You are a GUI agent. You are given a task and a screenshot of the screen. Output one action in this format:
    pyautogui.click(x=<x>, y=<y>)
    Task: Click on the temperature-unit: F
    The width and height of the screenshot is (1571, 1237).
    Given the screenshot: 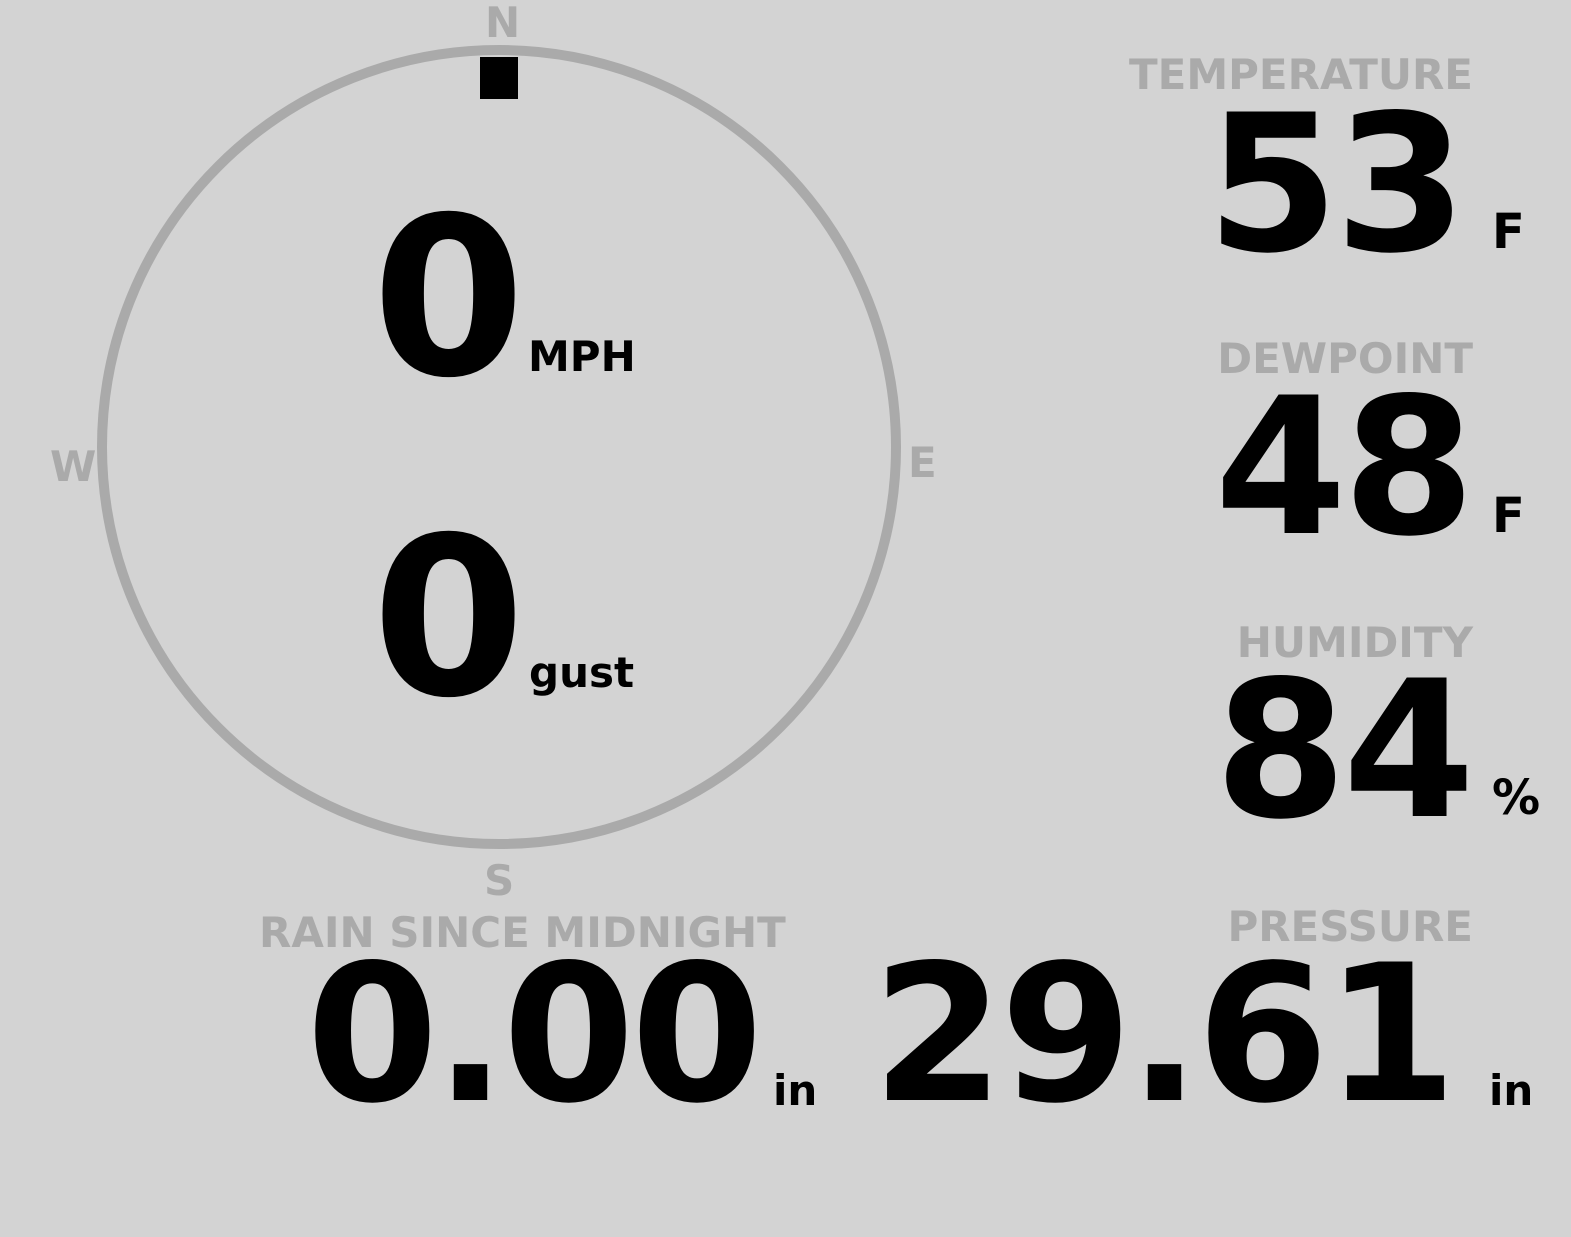 What is the action you would take?
    pyautogui.click(x=1508, y=232)
    